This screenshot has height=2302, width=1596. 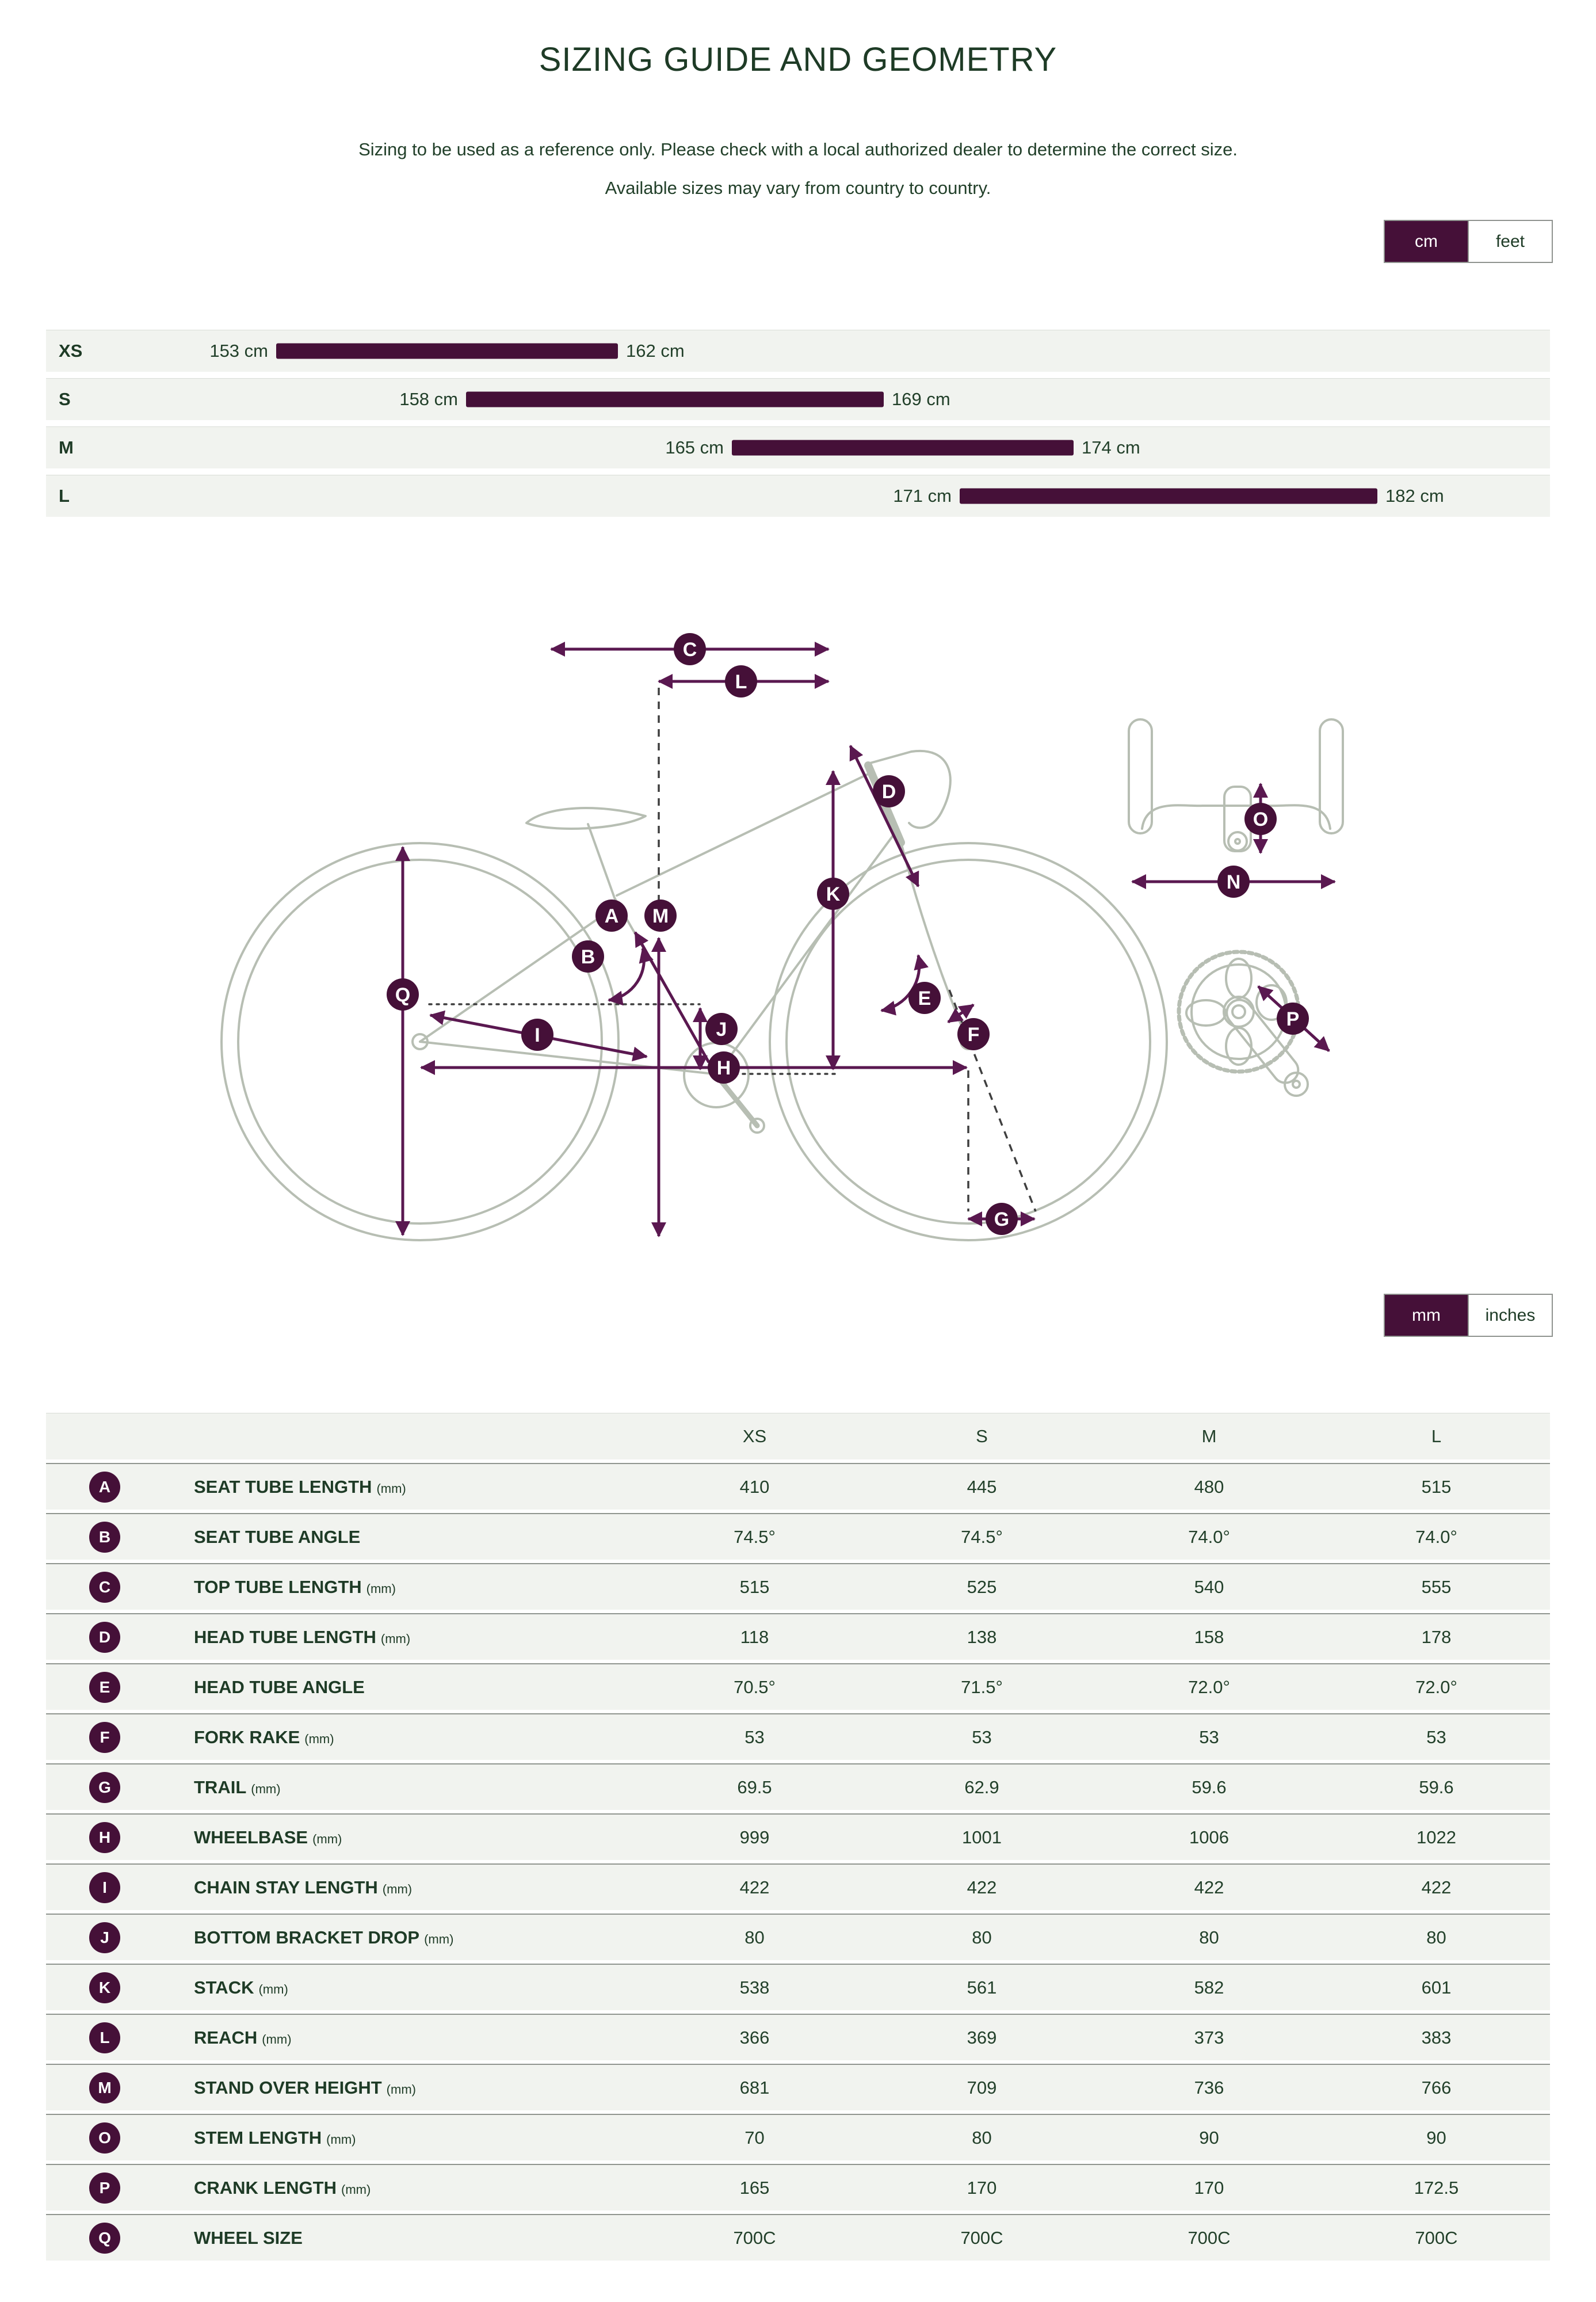 I want to click on cell-value: 681, so click(x=754, y=2087).